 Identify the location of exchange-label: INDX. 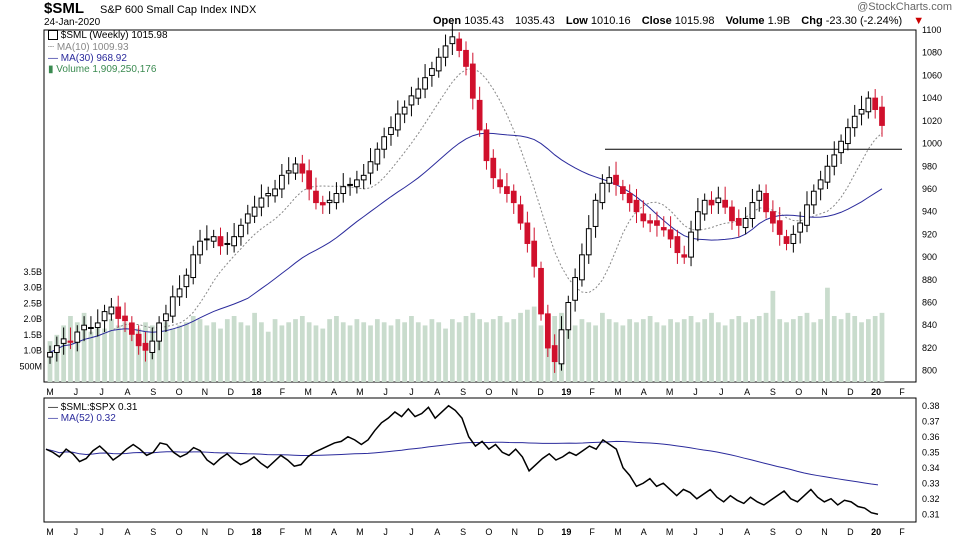
(243, 10).